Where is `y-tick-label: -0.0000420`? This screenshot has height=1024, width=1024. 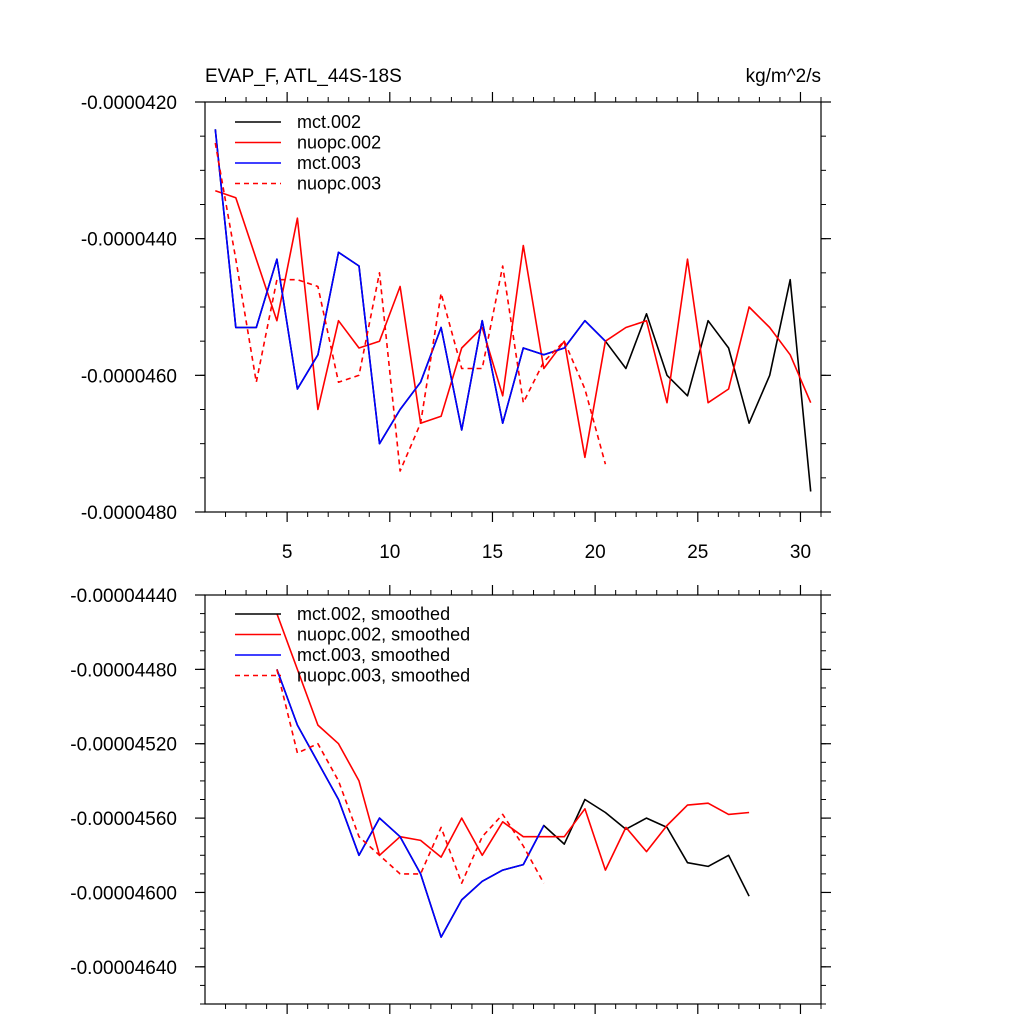
y-tick-label: -0.0000420 is located at coordinates (129, 103).